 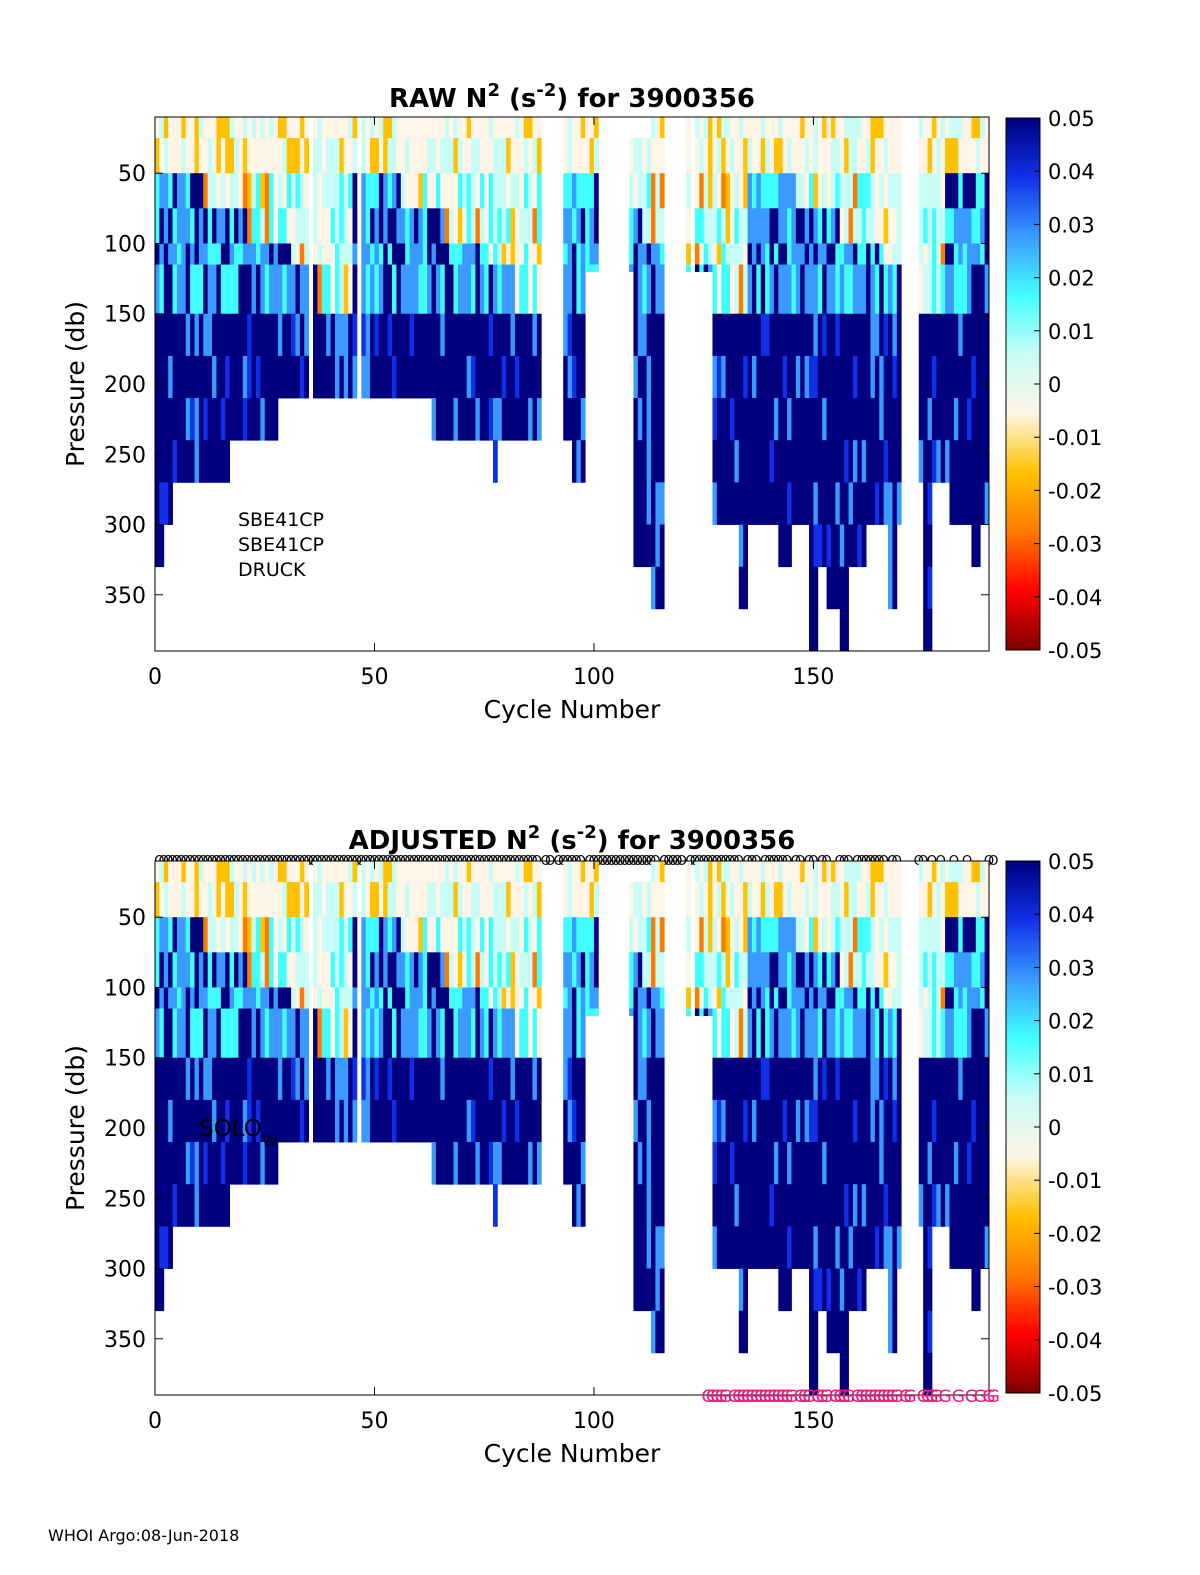 What do you see at coordinates (1071, 968) in the screenshot?
I see `colorbar-tick-label: 0.03` at bounding box center [1071, 968].